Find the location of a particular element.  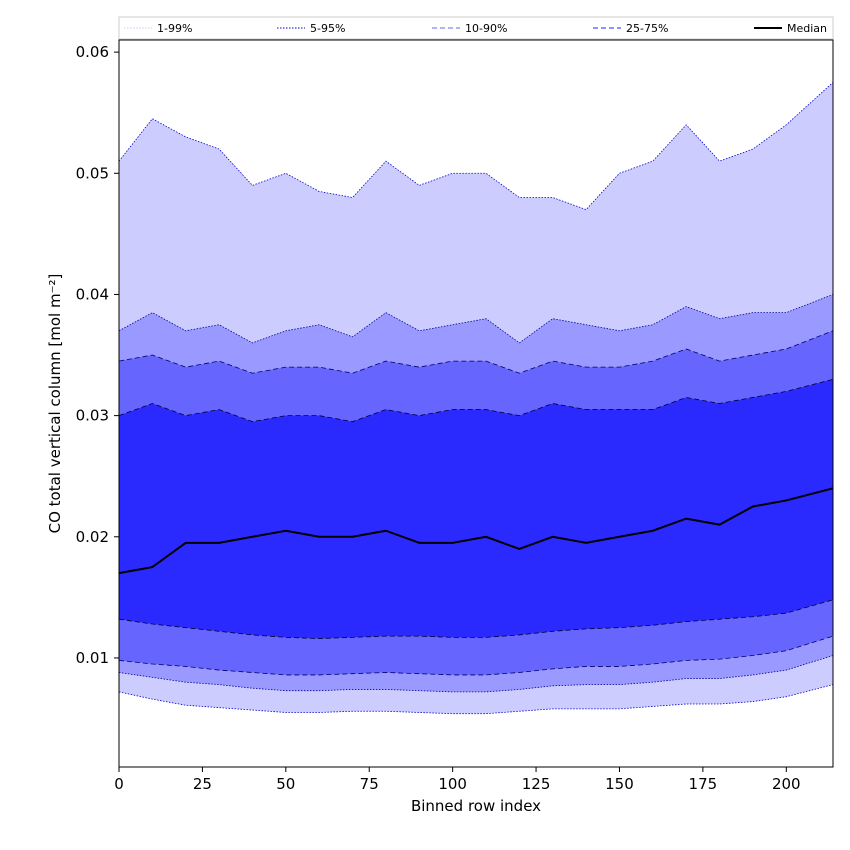

x-axis: 0 25 50 75 100 125 150 175 200 is located at coordinates (457, 780).